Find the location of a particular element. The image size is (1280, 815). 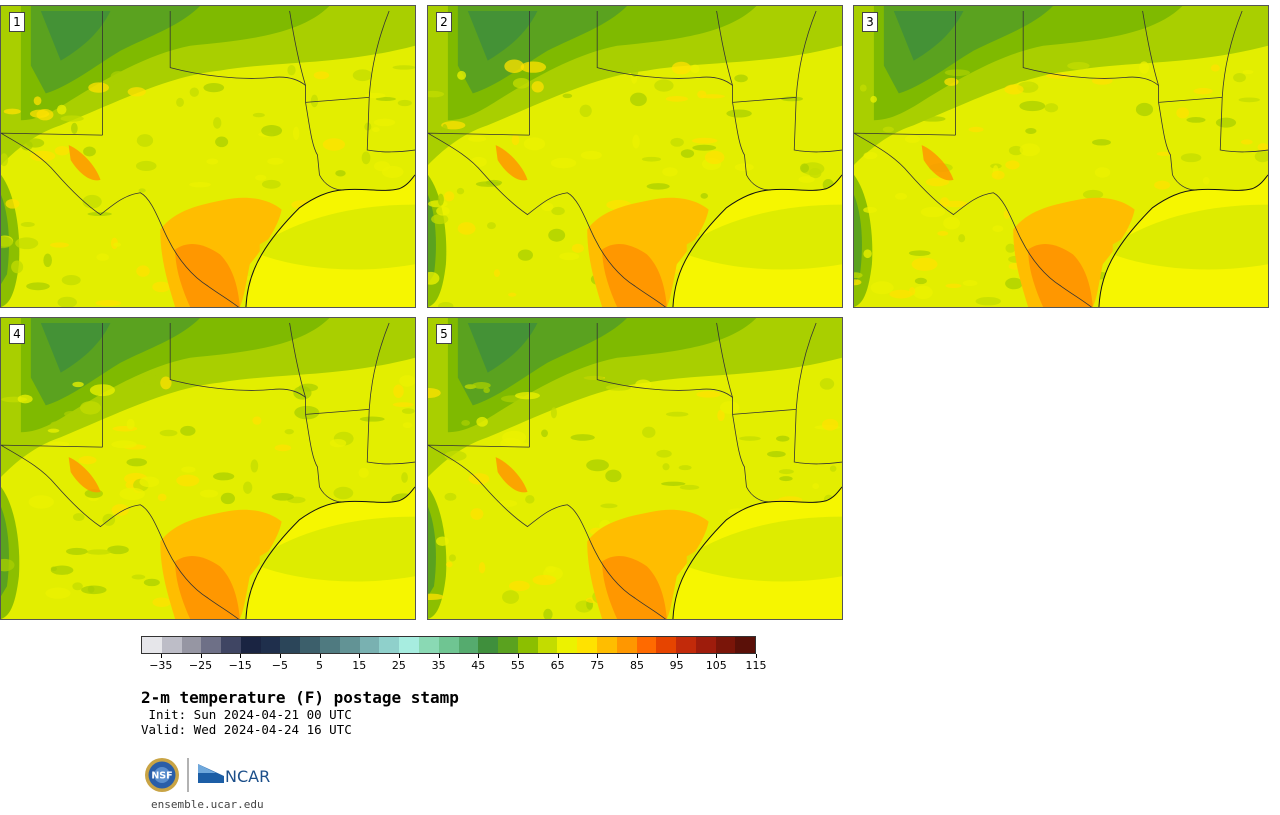

member-map-1: 1 is located at coordinates (208, 156).